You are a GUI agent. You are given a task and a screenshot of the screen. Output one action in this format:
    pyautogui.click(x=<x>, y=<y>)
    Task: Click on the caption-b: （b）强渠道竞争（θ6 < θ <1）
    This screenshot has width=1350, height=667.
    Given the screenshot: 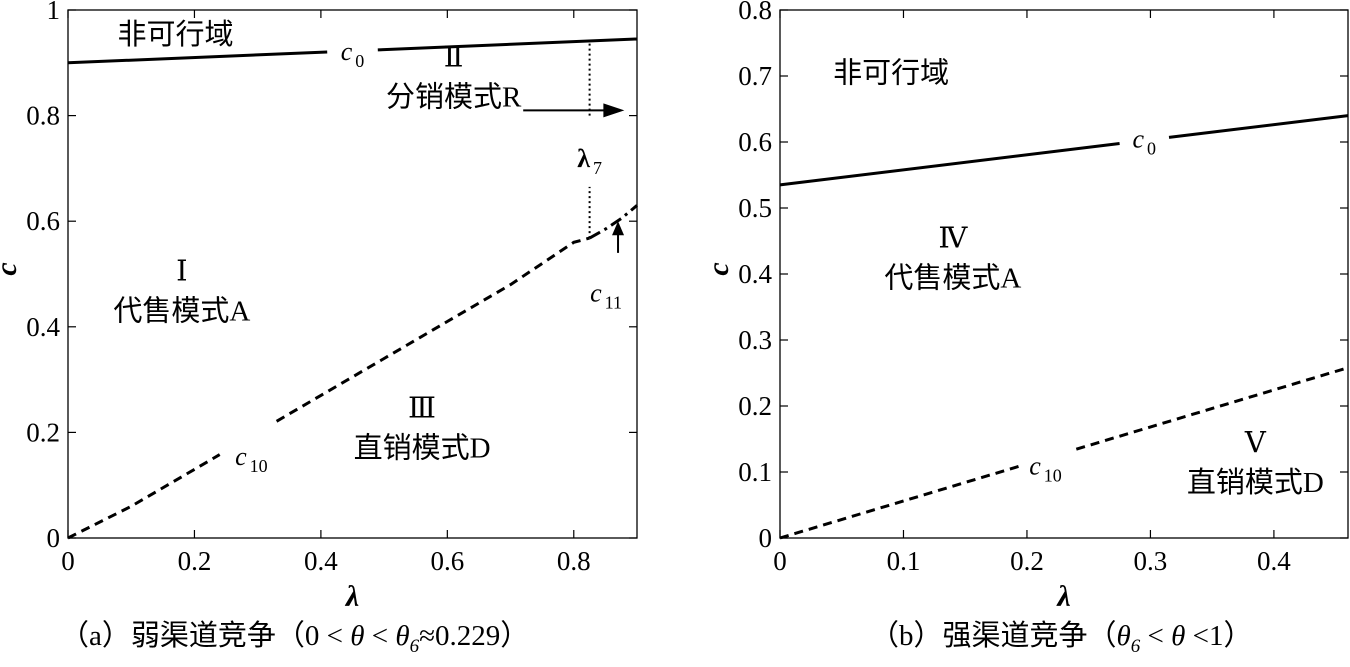 What is the action you would take?
    pyautogui.click(x=1061, y=636)
    